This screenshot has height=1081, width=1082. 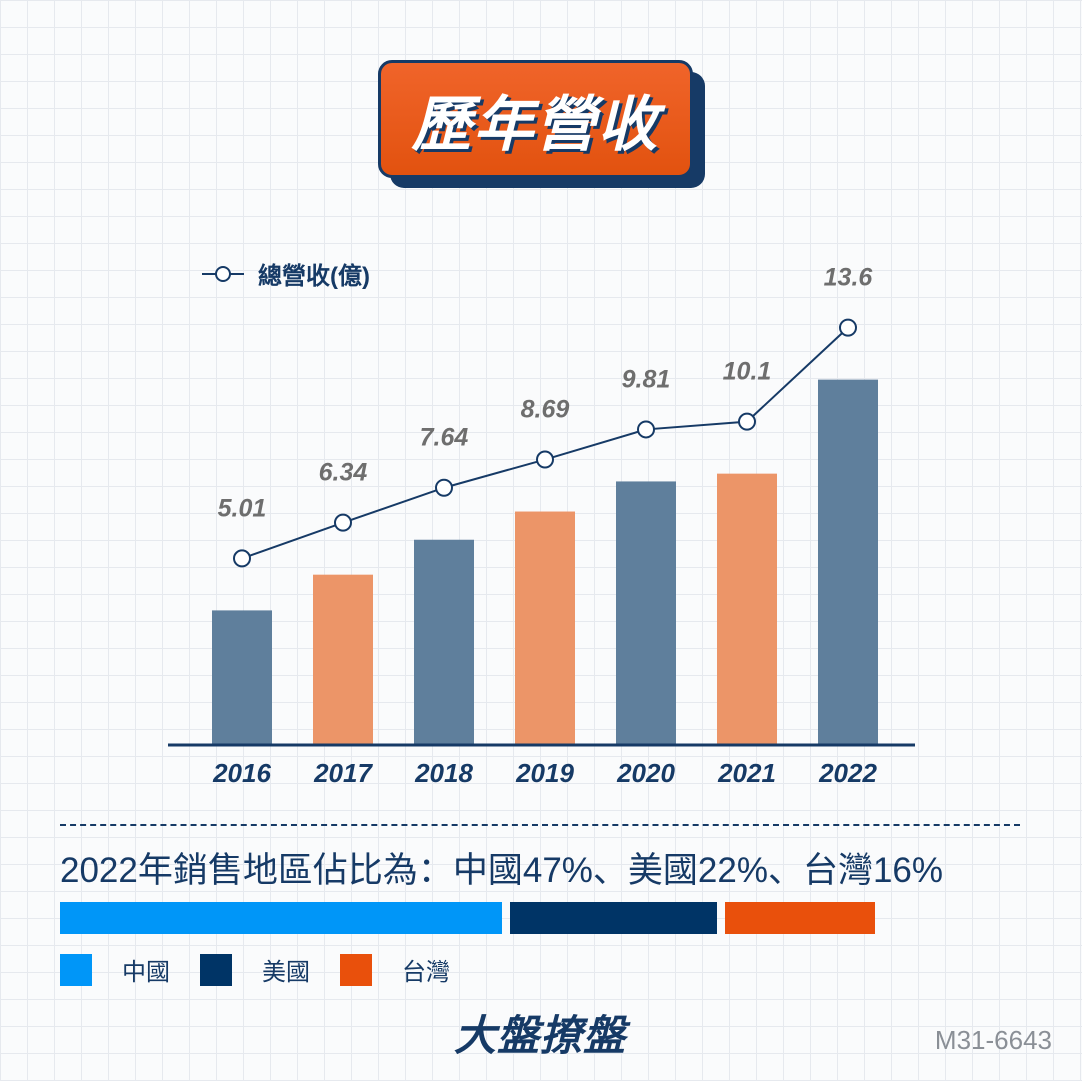 I want to click on x-tick-2018: 2018, so click(x=443, y=773).